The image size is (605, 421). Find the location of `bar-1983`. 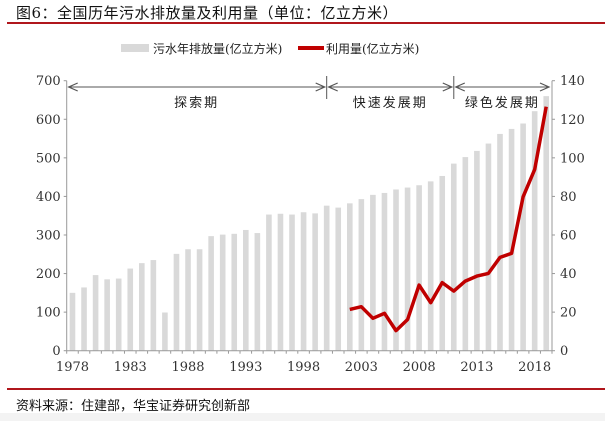

bar-1983 is located at coordinates (130, 309).